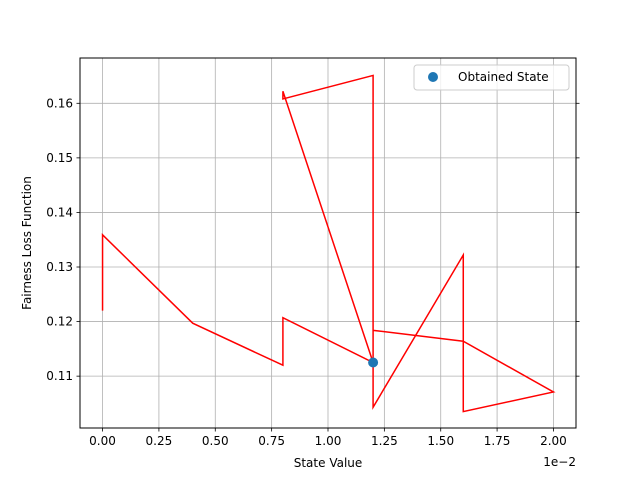 The image size is (640, 480). I want to click on y-tick-label: 0.11, so click(59, 376).